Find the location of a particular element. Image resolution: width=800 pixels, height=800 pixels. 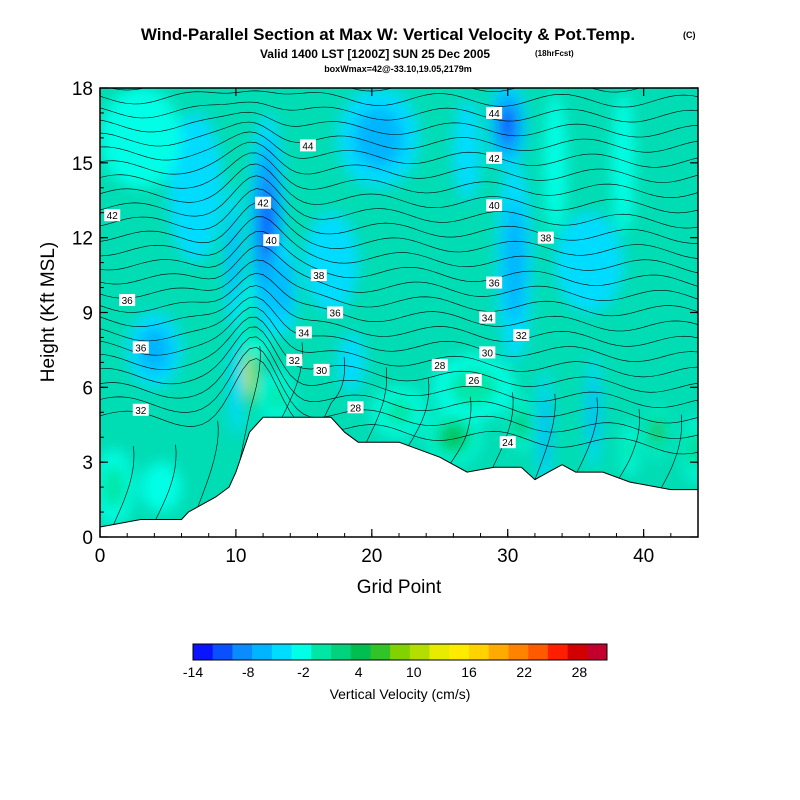

contour-label-text: 38 is located at coordinates (319, 276).